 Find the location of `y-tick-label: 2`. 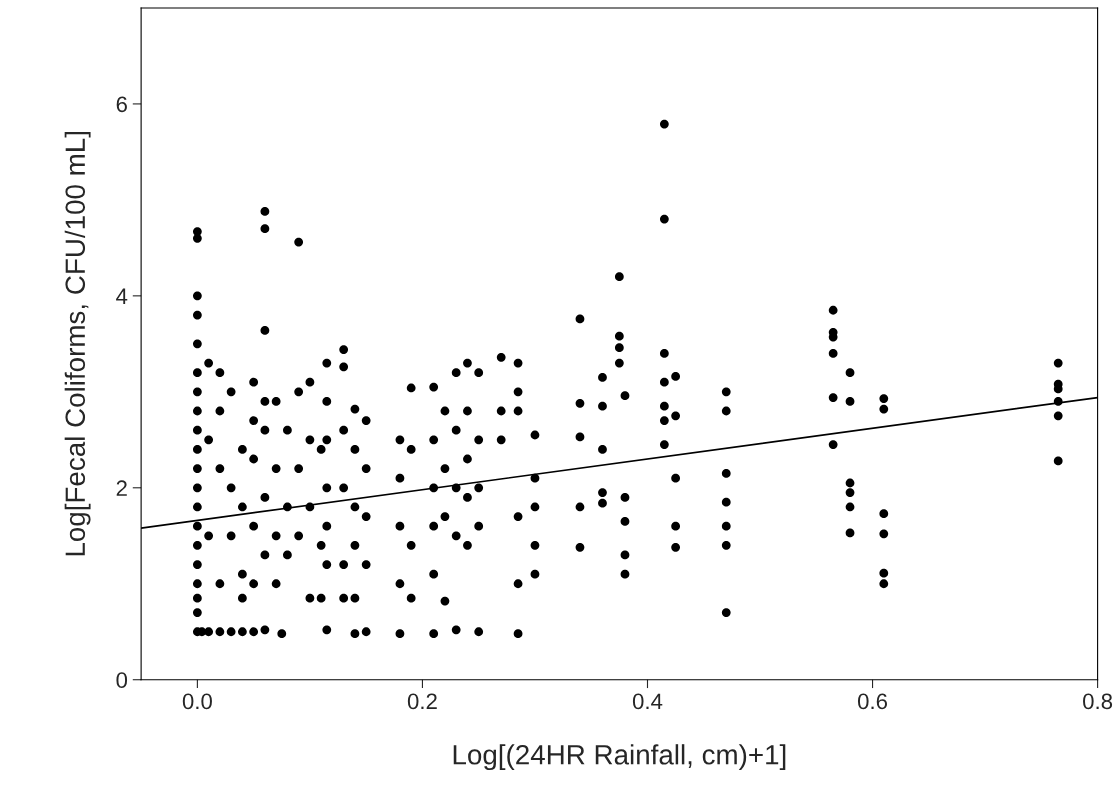

y-tick-label: 2 is located at coordinates (121, 488).